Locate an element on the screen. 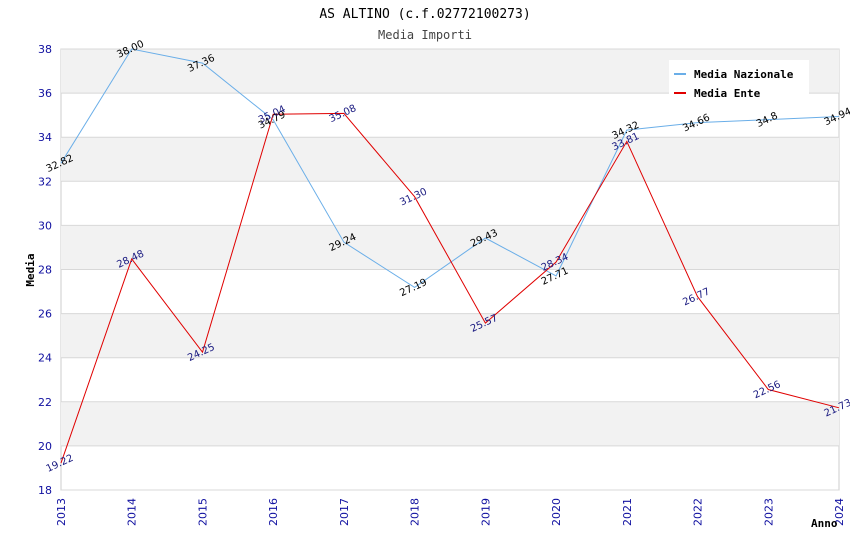 This screenshot has width=850, height=550. x-tick-label: 2017 is located at coordinates (344, 512).